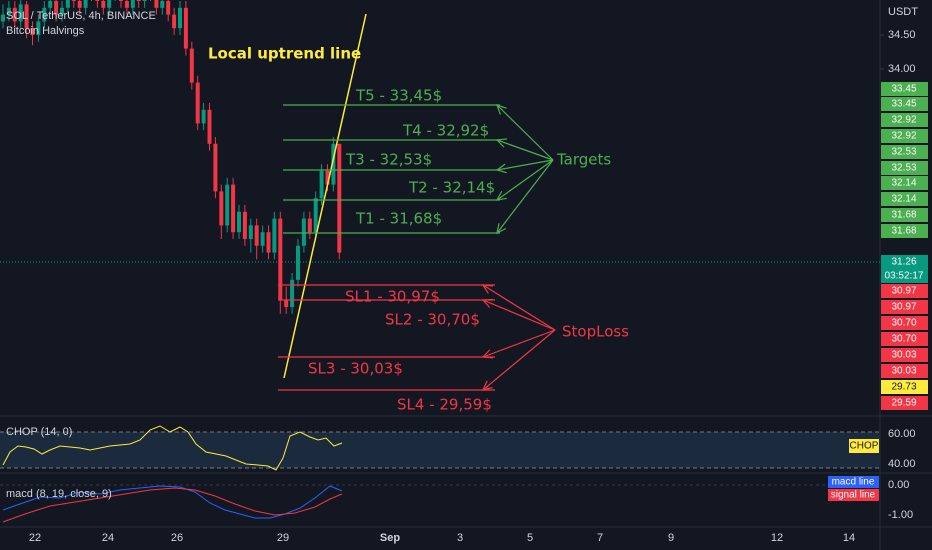 The height and width of the screenshot is (550, 932). What do you see at coordinates (284, 54) in the screenshot?
I see `trend-line-label: Local uptrend line` at bounding box center [284, 54].